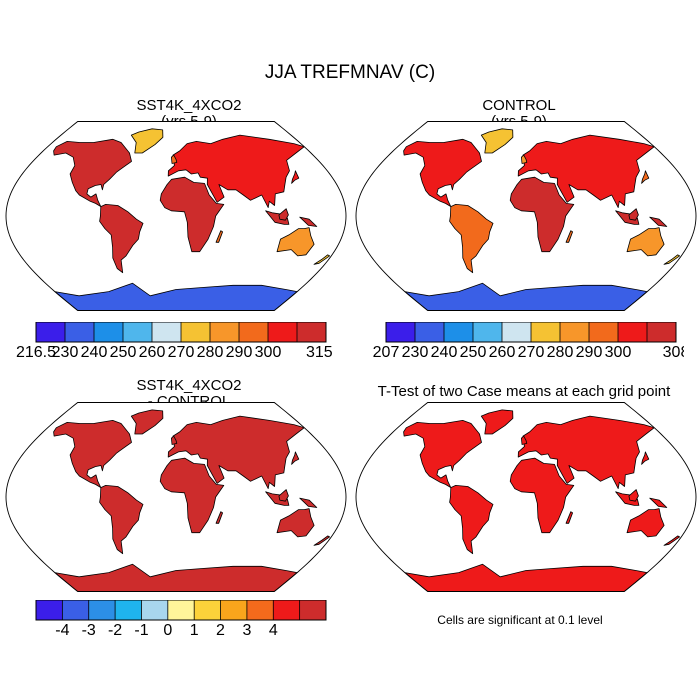 The width and height of the screenshot is (700, 700). Describe the element at coordinates (520, 620) in the screenshot. I see `significance-note: Cells are significant at 0.1 level` at that location.